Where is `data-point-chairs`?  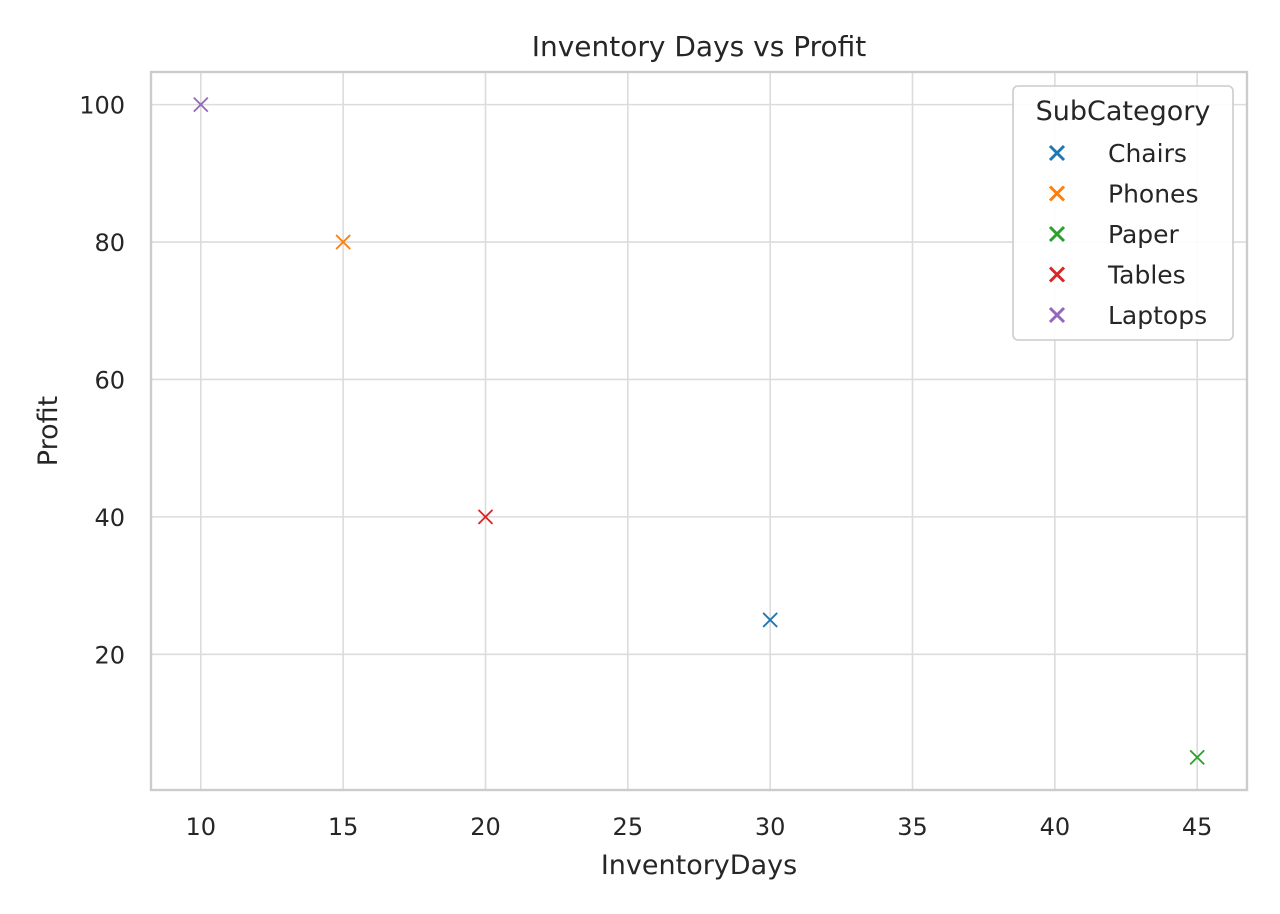
data-point-chairs is located at coordinates (770, 620).